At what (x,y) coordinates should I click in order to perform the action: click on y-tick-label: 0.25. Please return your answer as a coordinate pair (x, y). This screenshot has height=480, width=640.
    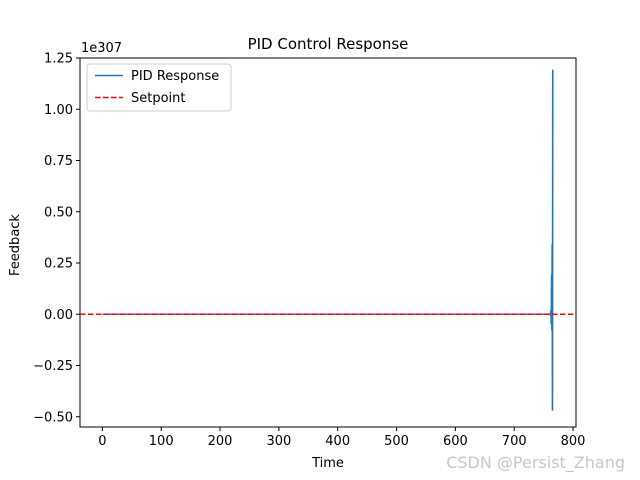
    Looking at the image, I should click on (58, 264).